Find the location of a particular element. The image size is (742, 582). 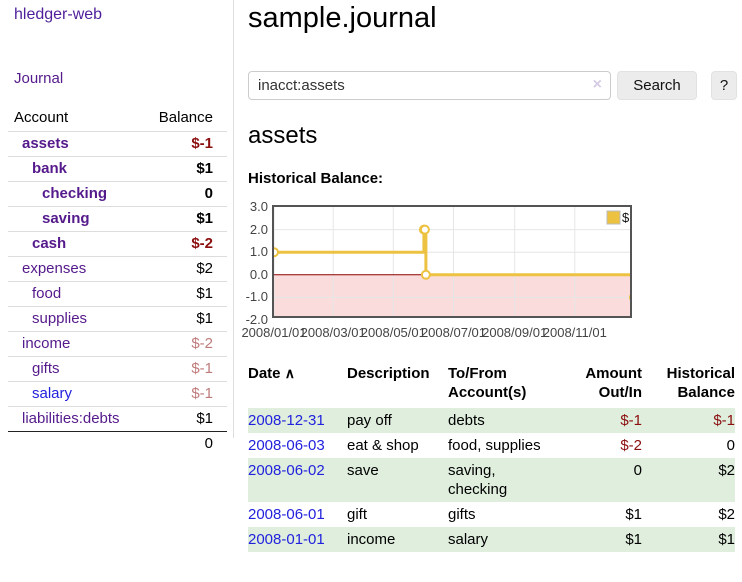

accounts-total-value: 0 is located at coordinates (208, 443).